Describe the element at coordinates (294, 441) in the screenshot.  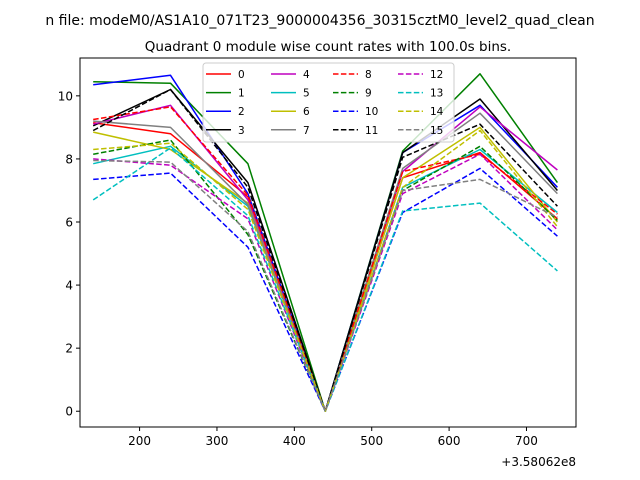
I see `x-tick-label: 400` at that location.